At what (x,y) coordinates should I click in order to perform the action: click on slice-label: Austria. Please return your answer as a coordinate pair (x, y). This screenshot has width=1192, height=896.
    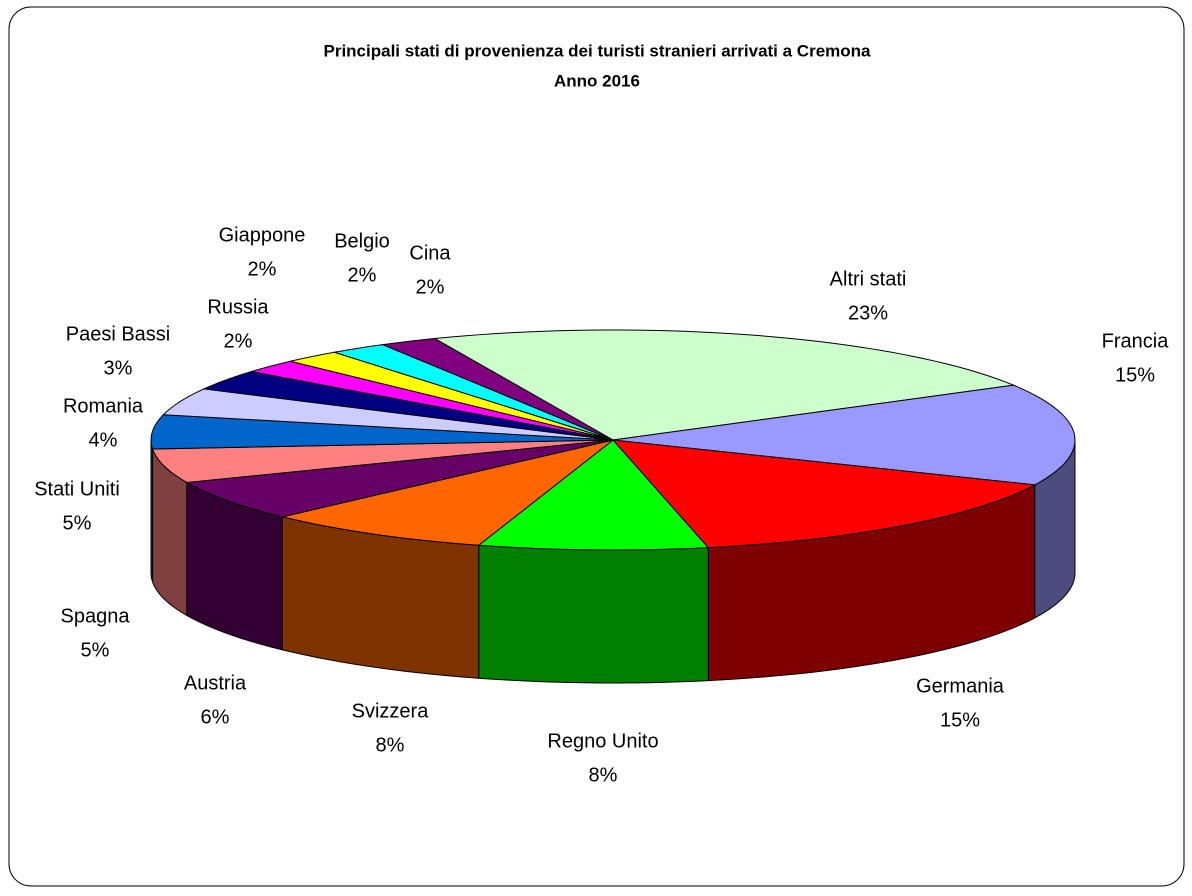
    Looking at the image, I should click on (215, 683).